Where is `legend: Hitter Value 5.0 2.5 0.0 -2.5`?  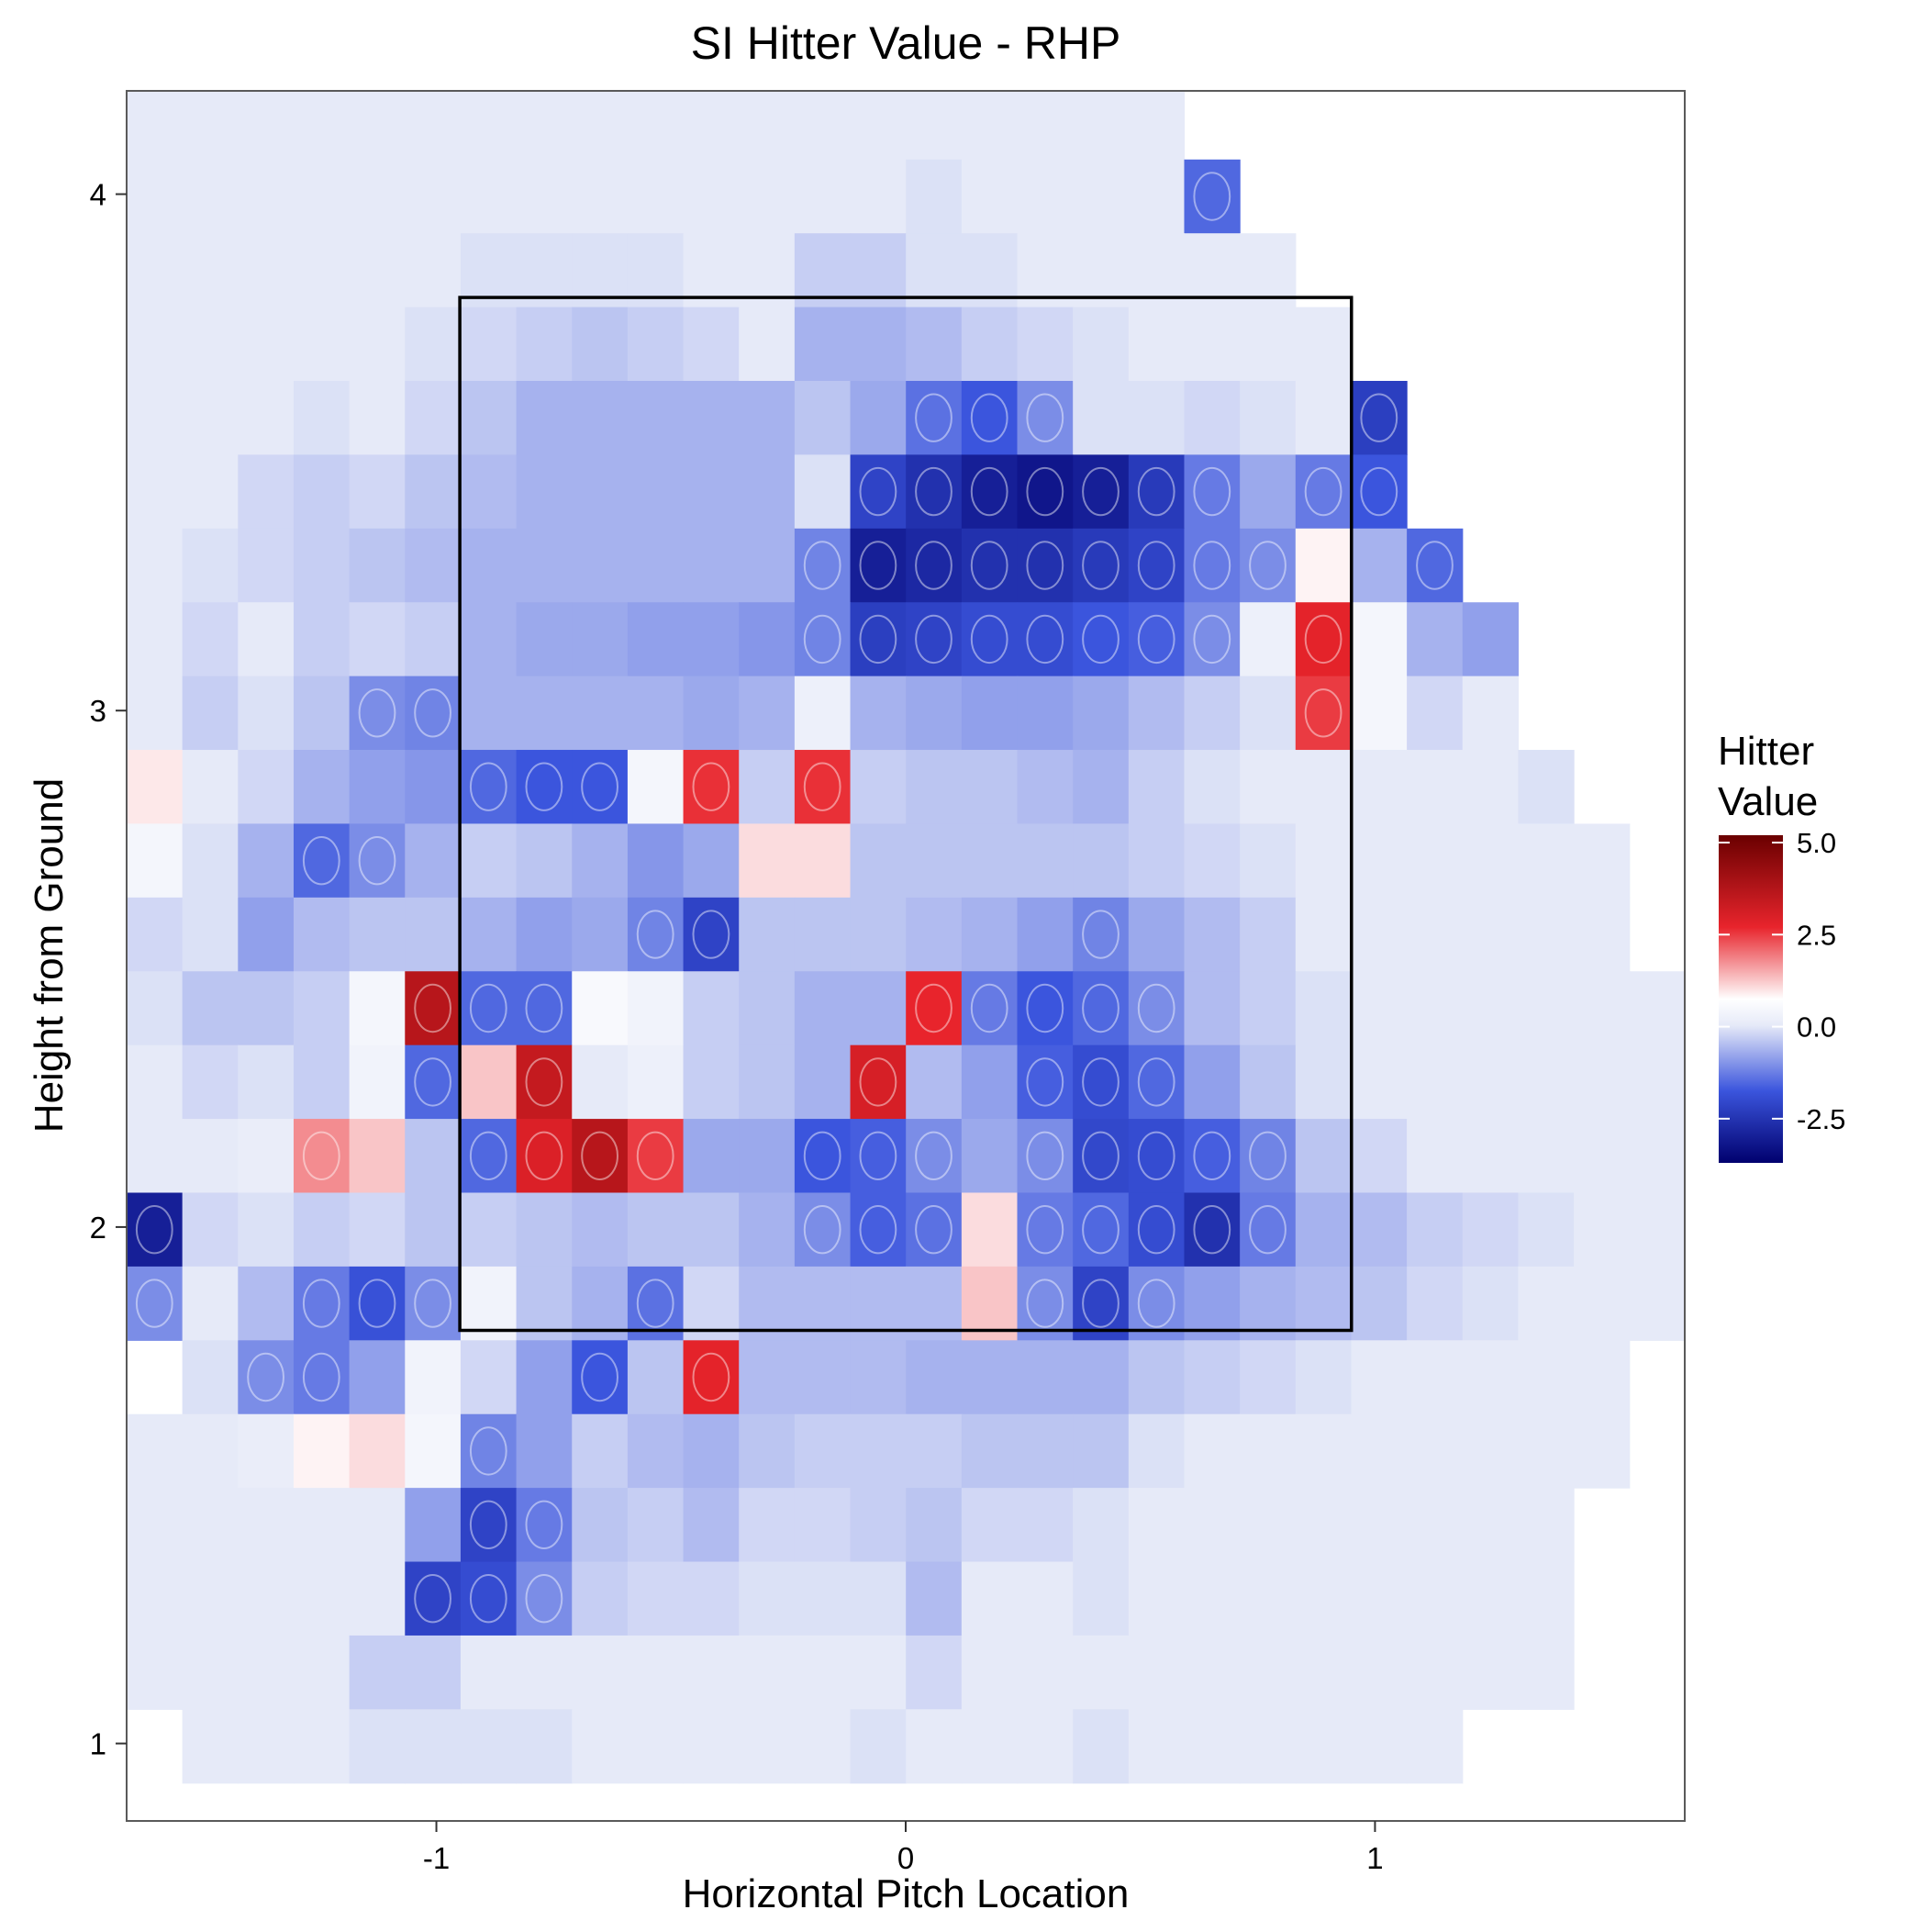 legend: Hitter Value 5.0 2.5 0.0 -2.5 is located at coordinates (1781, 946).